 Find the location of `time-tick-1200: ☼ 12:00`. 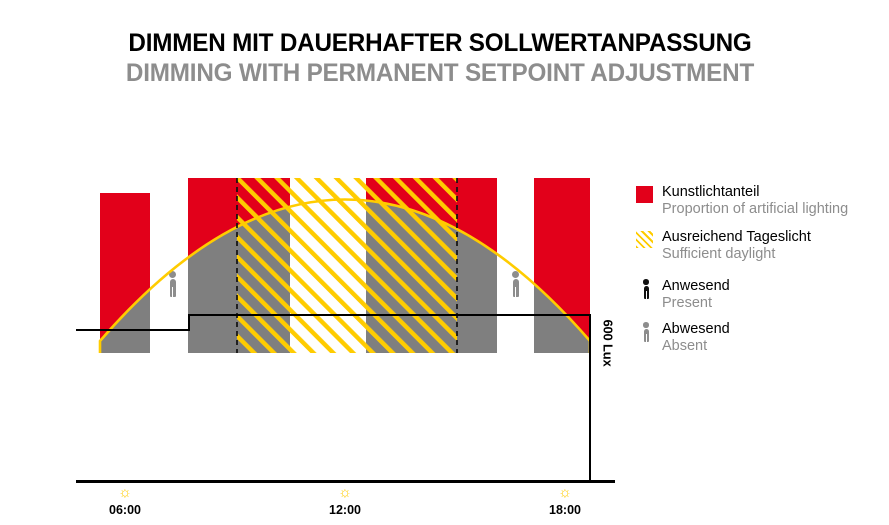

time-tick-1200: ☼ 12:00 is located at coordinates (345, 501).